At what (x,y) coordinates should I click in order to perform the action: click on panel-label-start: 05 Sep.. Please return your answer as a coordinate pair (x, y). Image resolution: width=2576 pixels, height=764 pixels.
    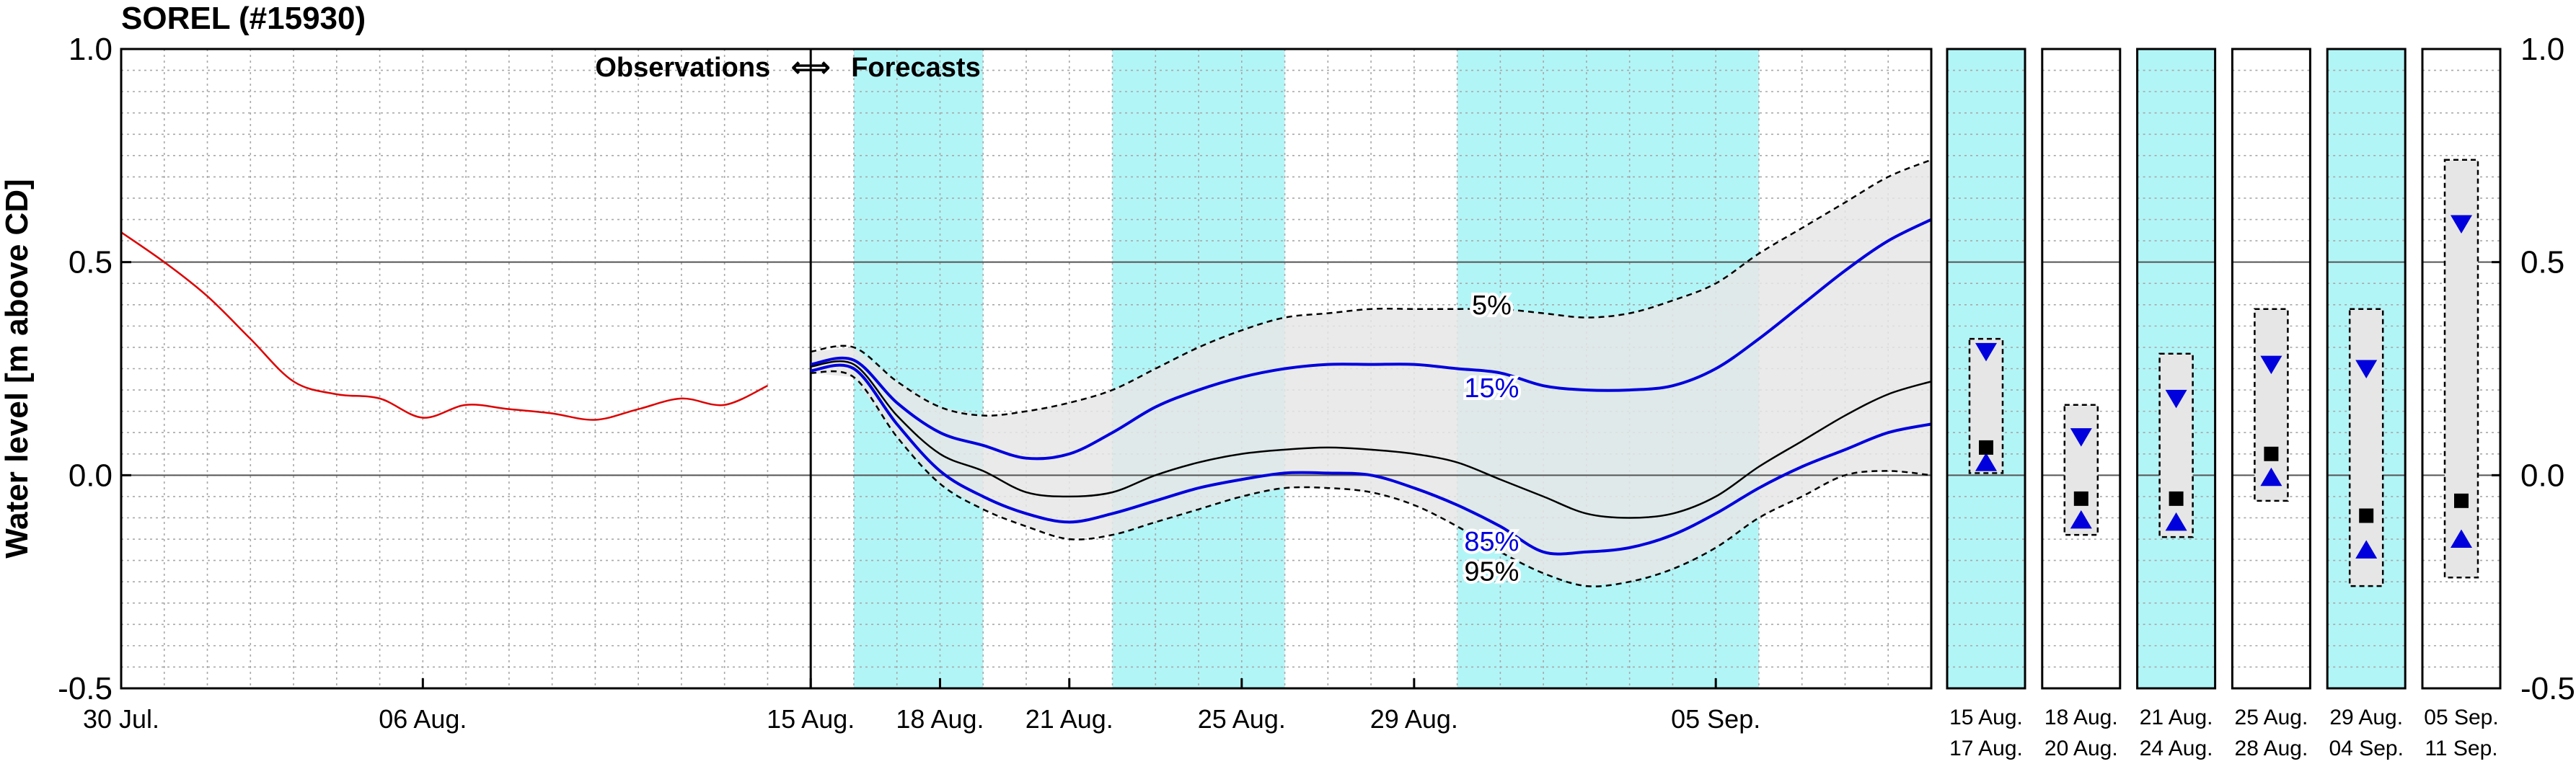
    Looking at the image, I should click on (2461, 717).